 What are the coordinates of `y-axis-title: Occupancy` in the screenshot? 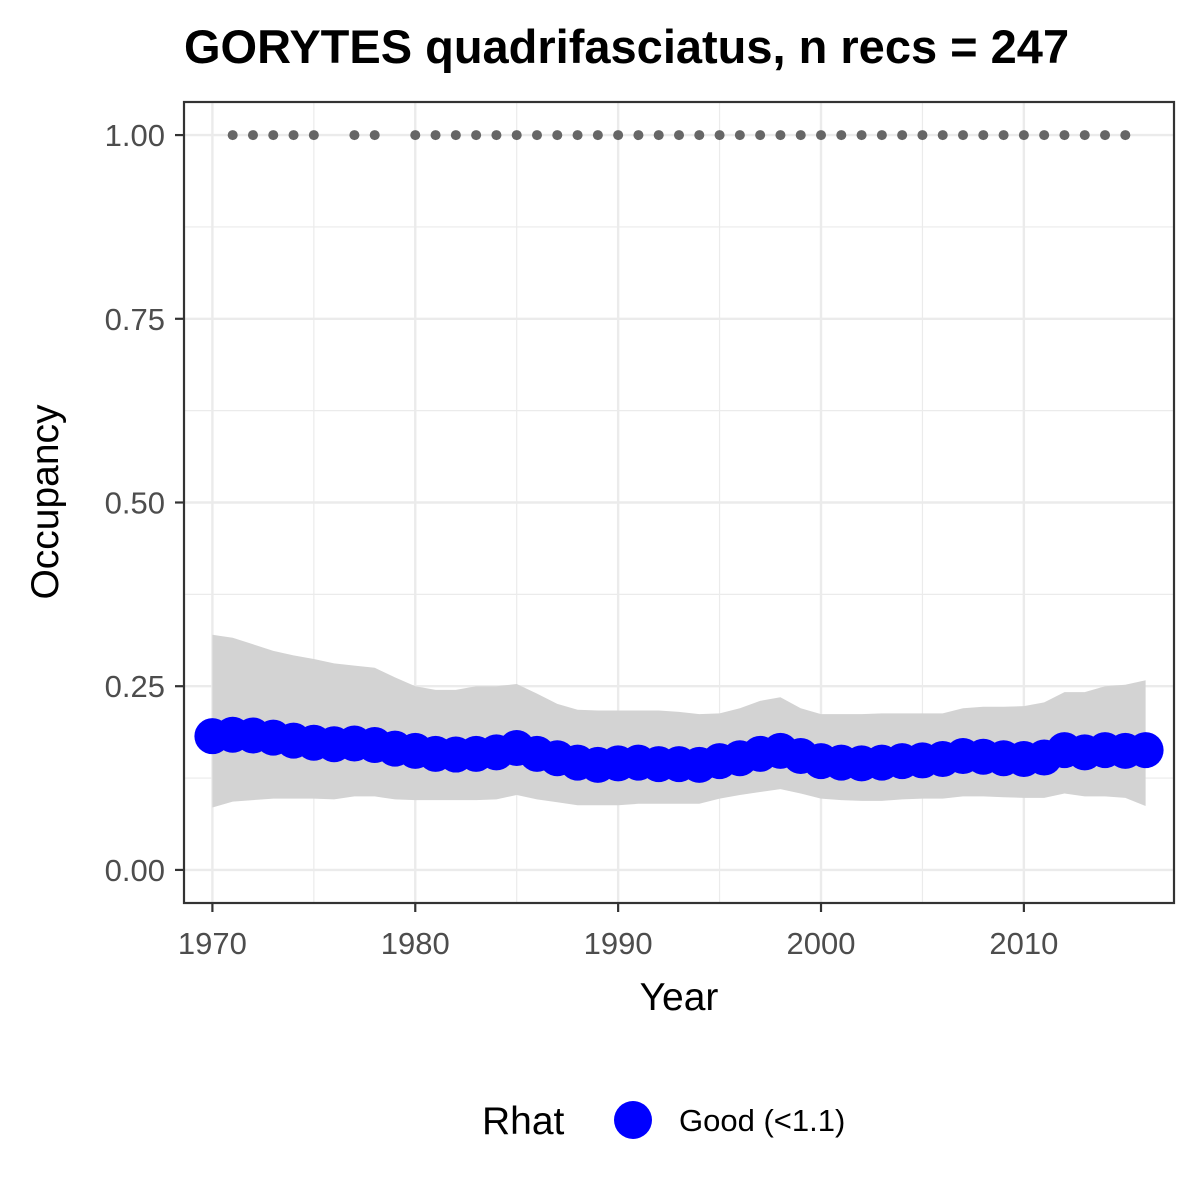 It's located at (45, 502).